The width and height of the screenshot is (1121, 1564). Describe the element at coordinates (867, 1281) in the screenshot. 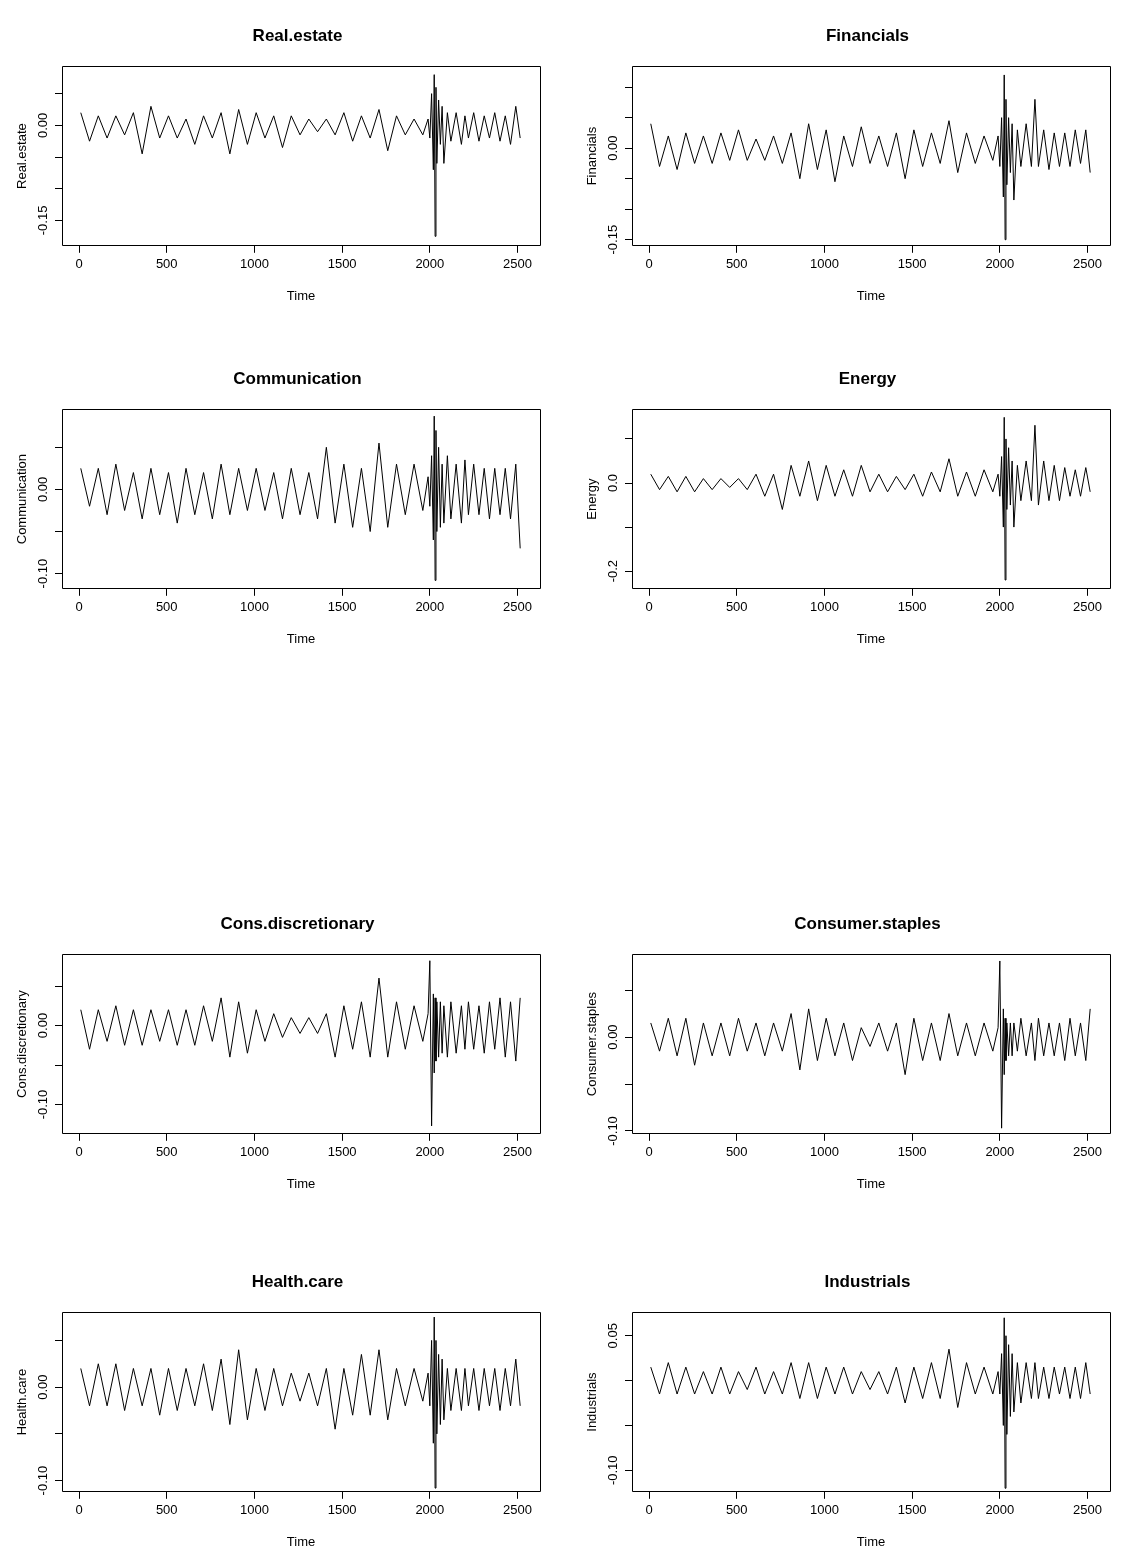

I see `chart-title: Industrials` at that location.